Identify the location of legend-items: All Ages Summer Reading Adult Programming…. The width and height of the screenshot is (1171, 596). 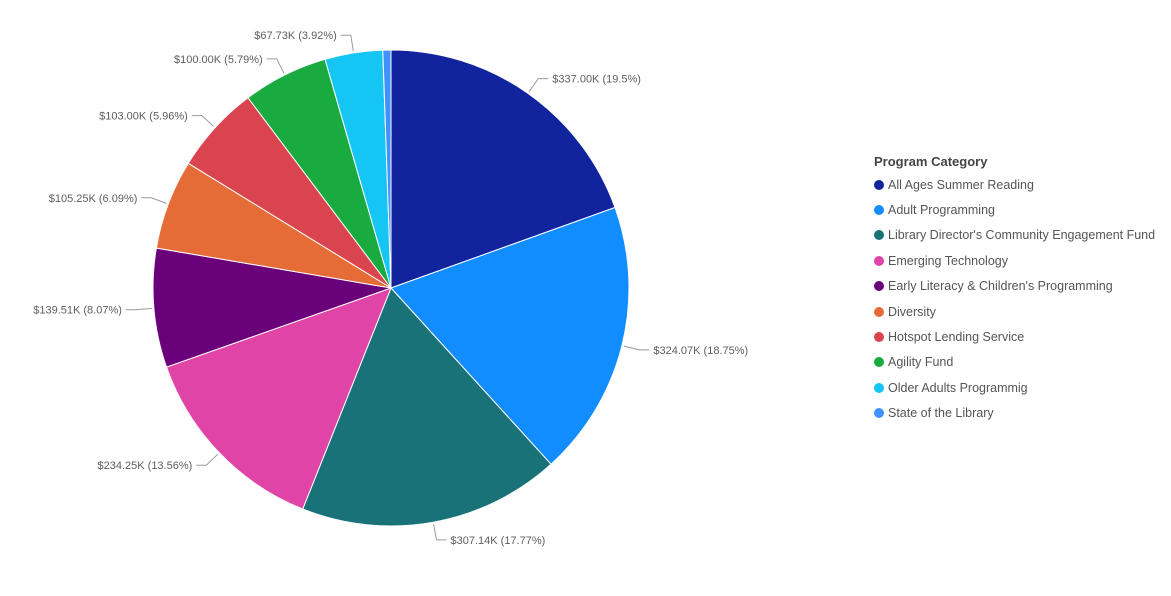
(1014, 299).